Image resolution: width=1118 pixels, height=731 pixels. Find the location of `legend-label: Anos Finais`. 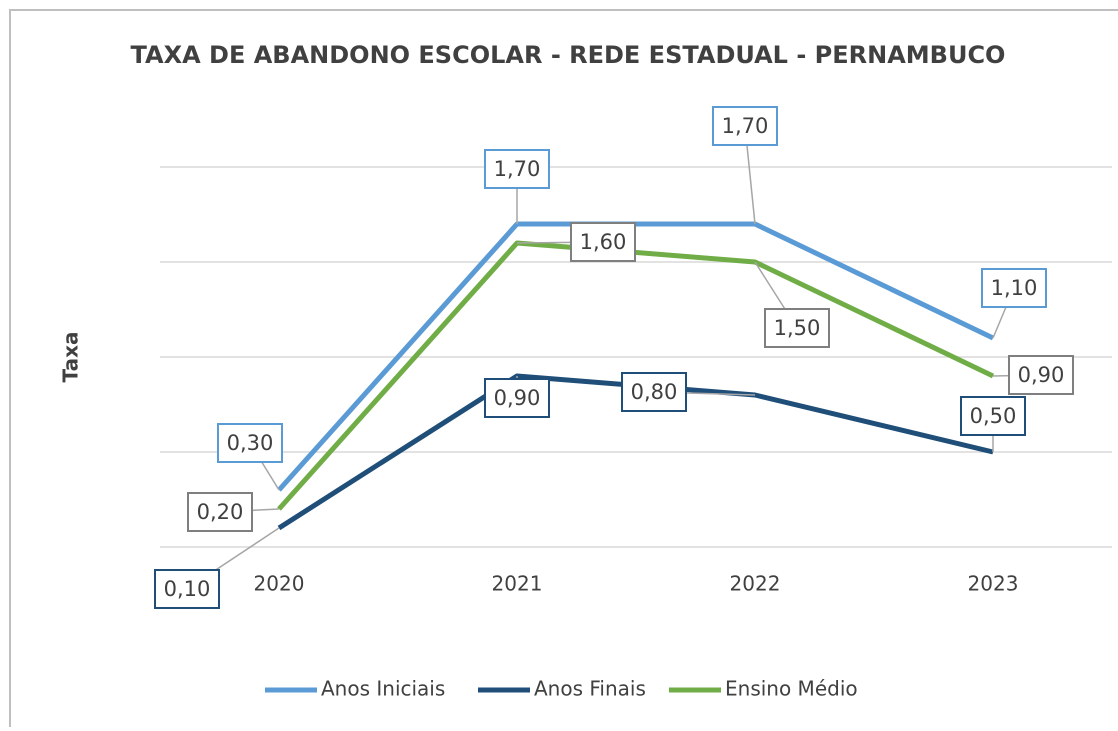

legend-label: Anos Finais is located at coordinates (590, 689).